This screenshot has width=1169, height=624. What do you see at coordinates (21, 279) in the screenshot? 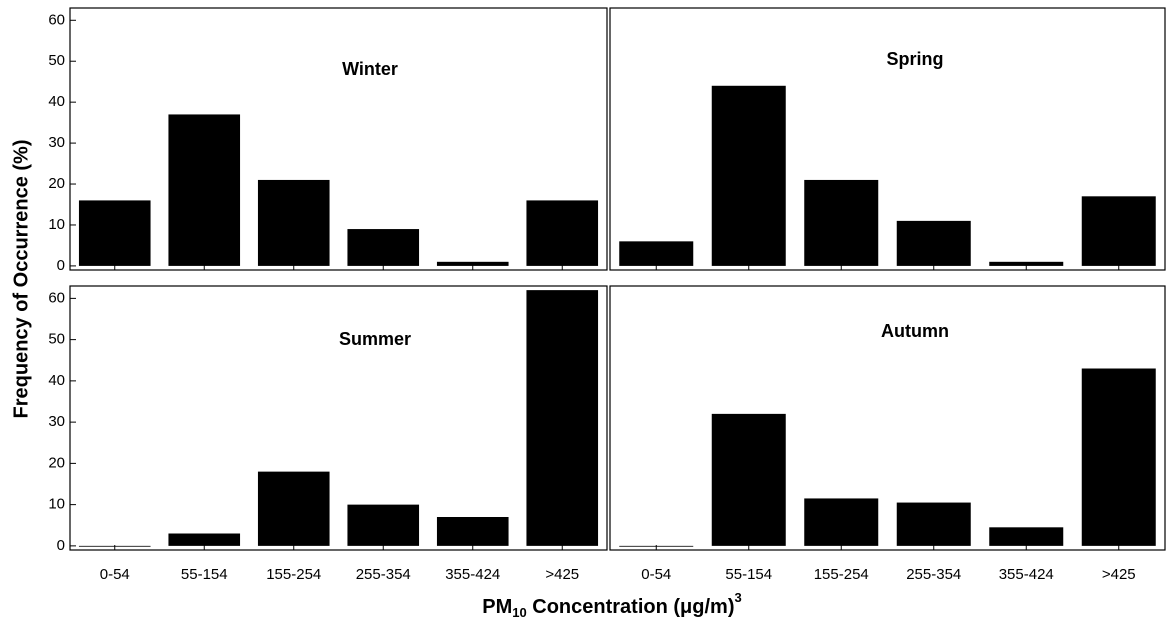
I see `y-axis-label: Frequency of Occurrence (%)` at bounding box center [21, 279].